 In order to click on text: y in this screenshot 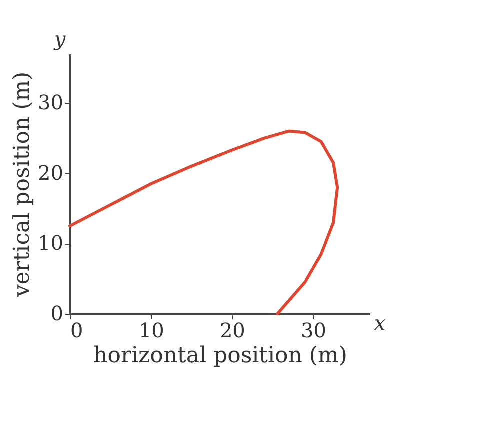, I will do `click(59, 39)`.